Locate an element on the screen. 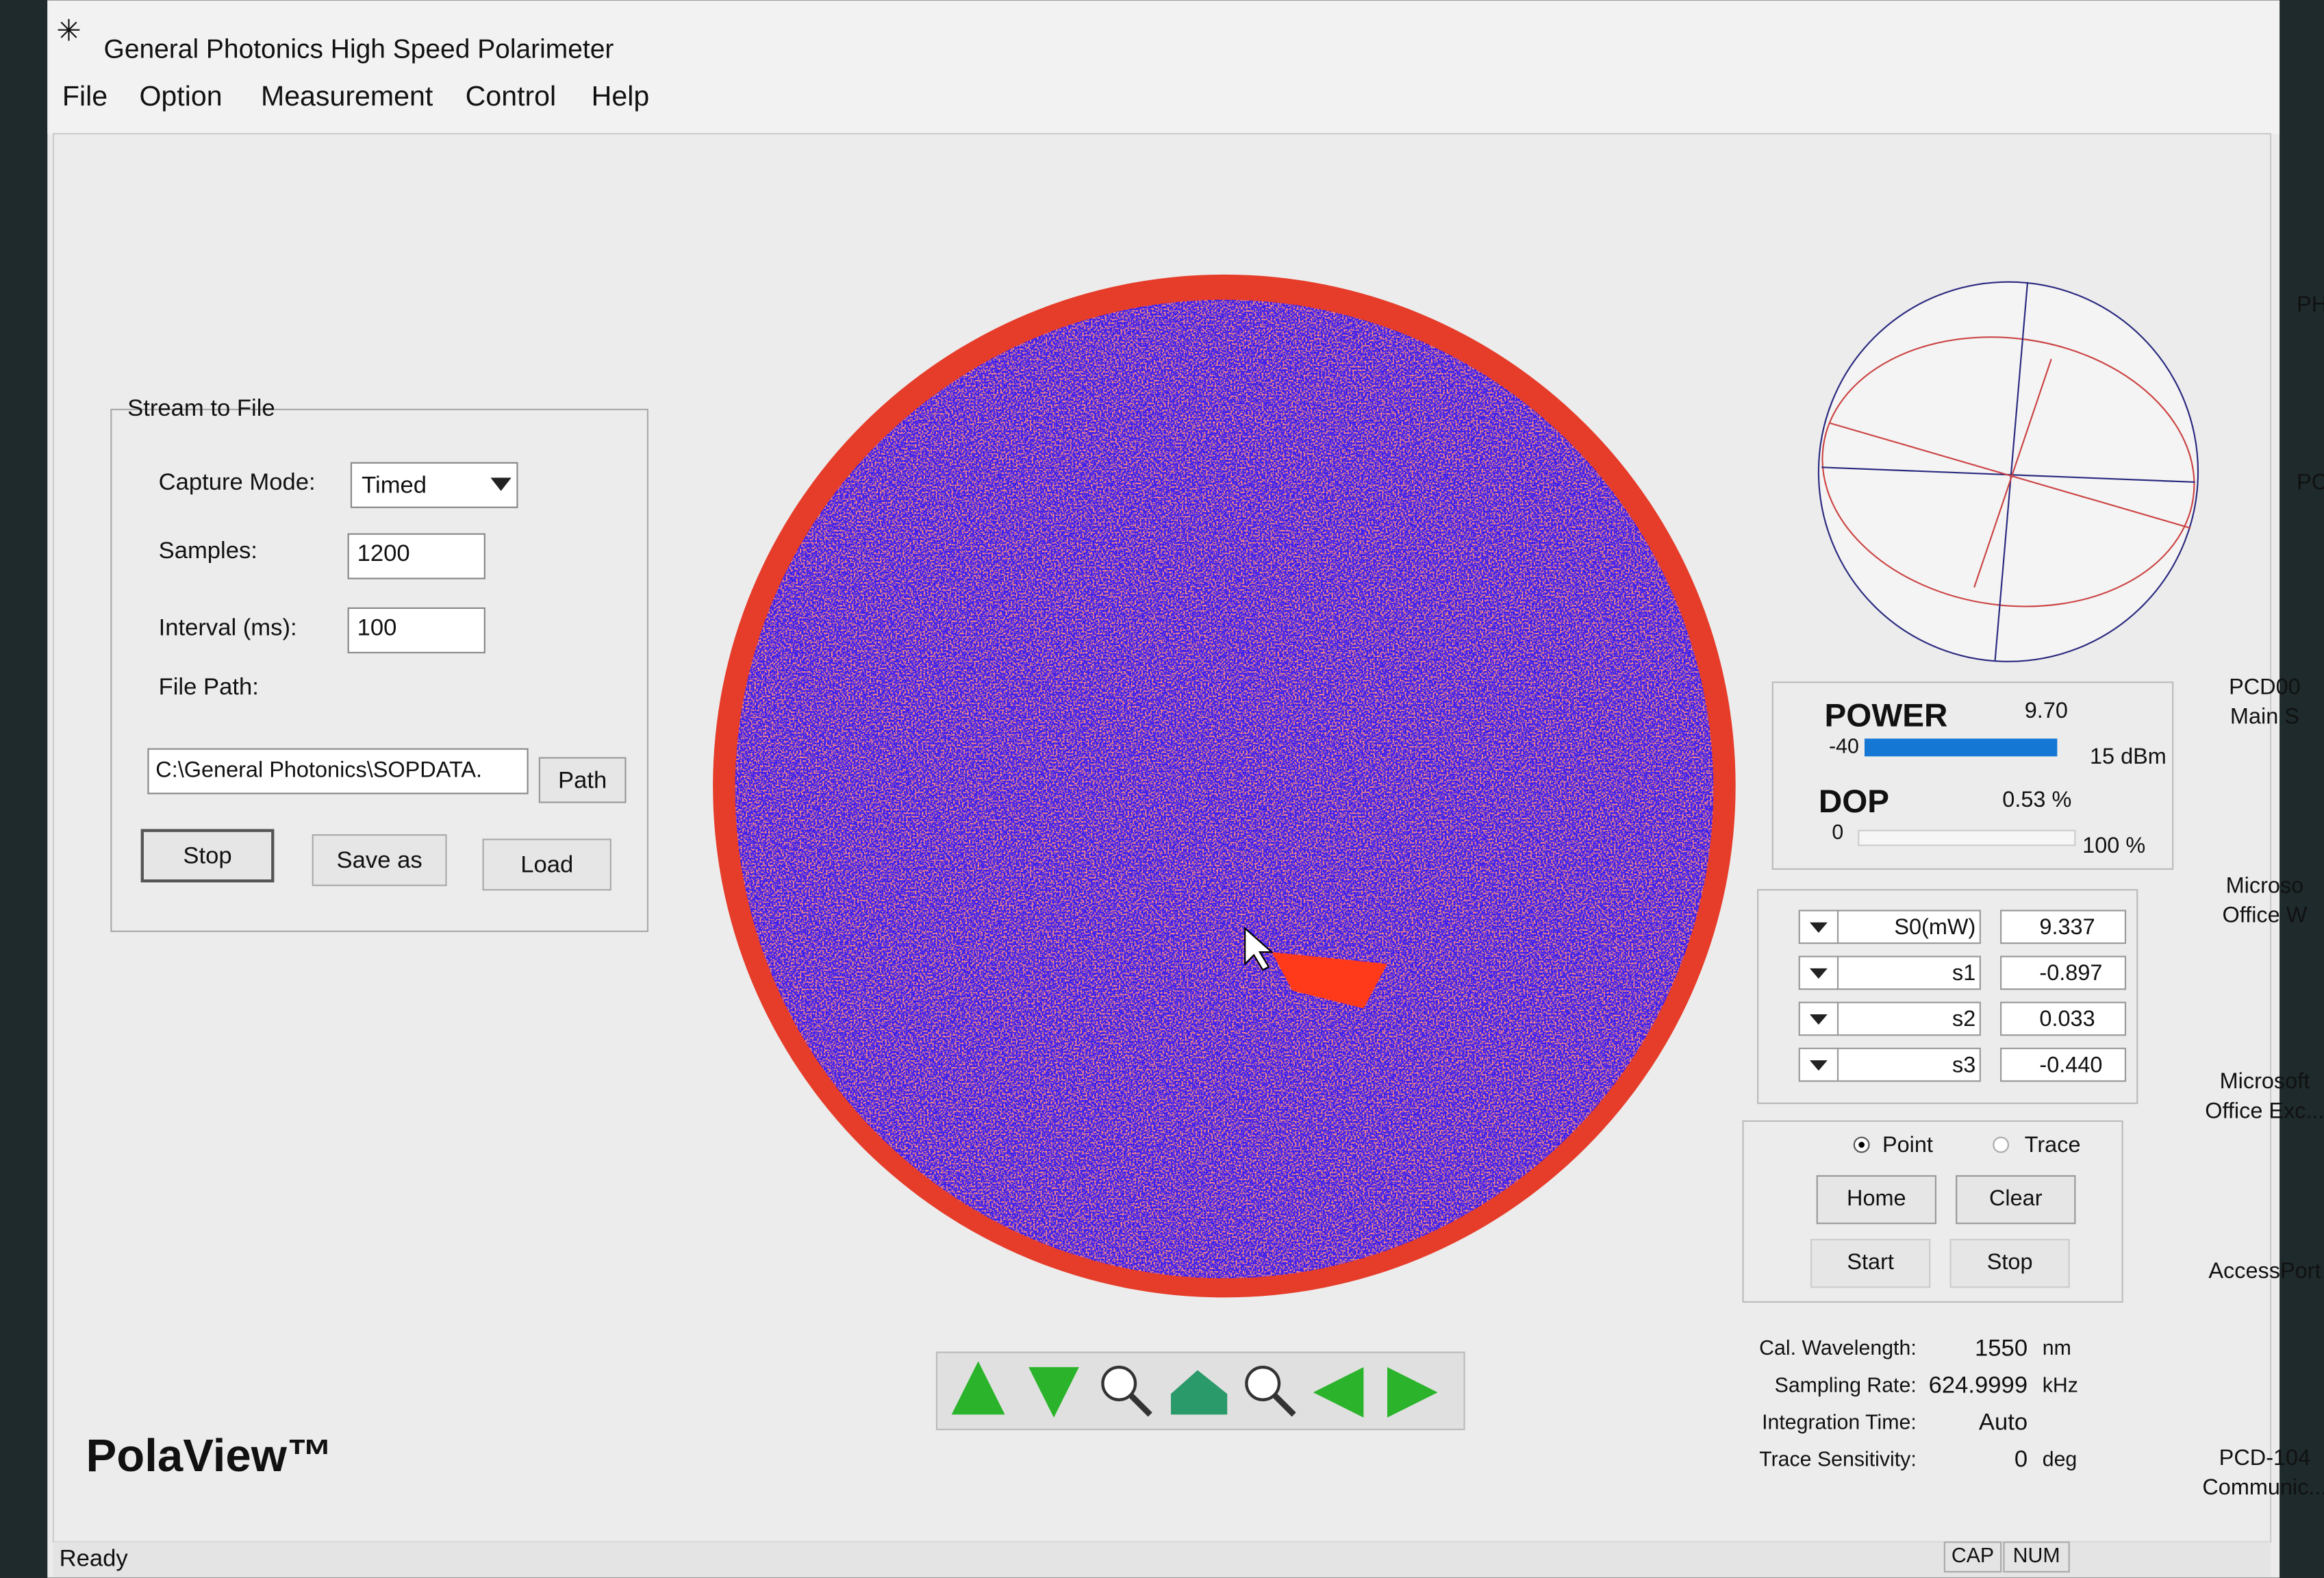 This screenshot has height=1578, width=2324. samples-box is located at coordinates (416, 556).